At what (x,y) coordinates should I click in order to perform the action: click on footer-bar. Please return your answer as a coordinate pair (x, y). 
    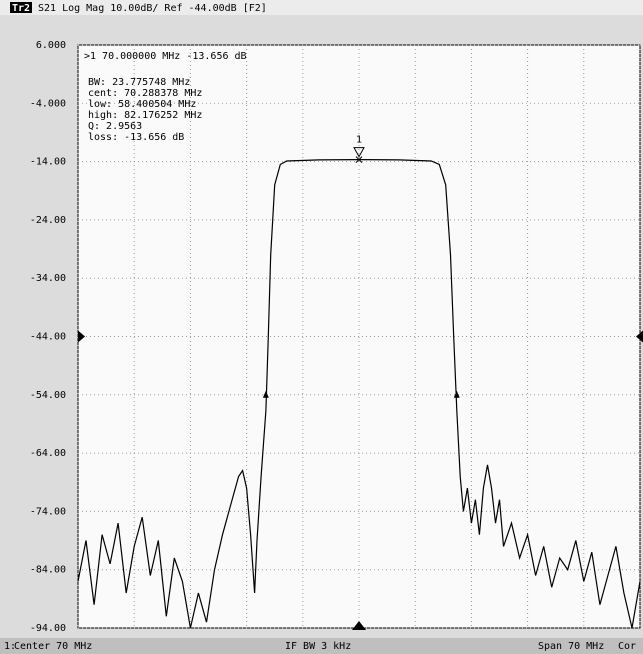
    Looking at the image, I should click on (321, 646).